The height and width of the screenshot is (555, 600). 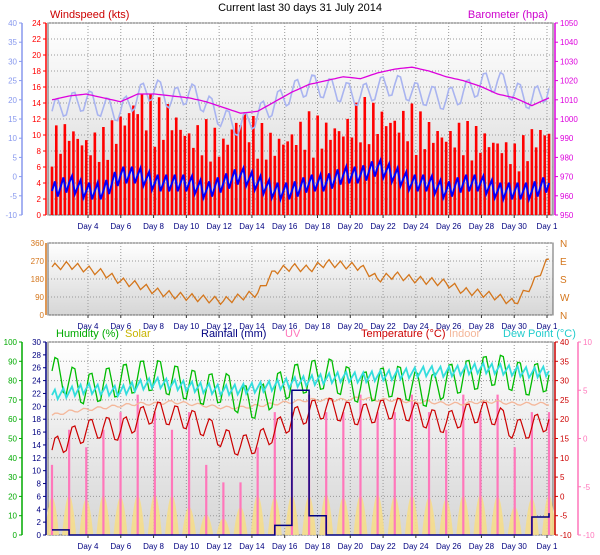 I want to click on chart-title: Current last 30 days 31 July 2014, so click(x=300, y=8).